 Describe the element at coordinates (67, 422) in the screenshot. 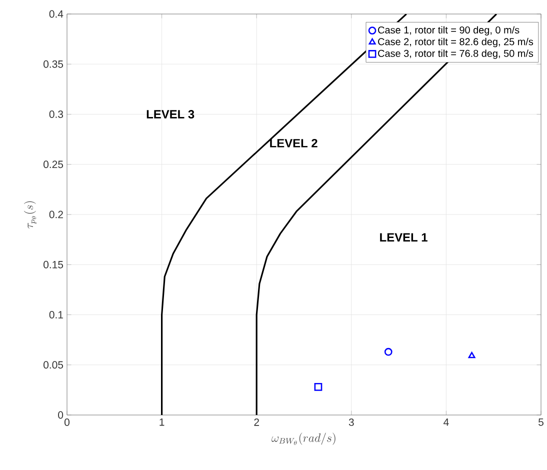

I see `x-tick-label: 0` at that location.